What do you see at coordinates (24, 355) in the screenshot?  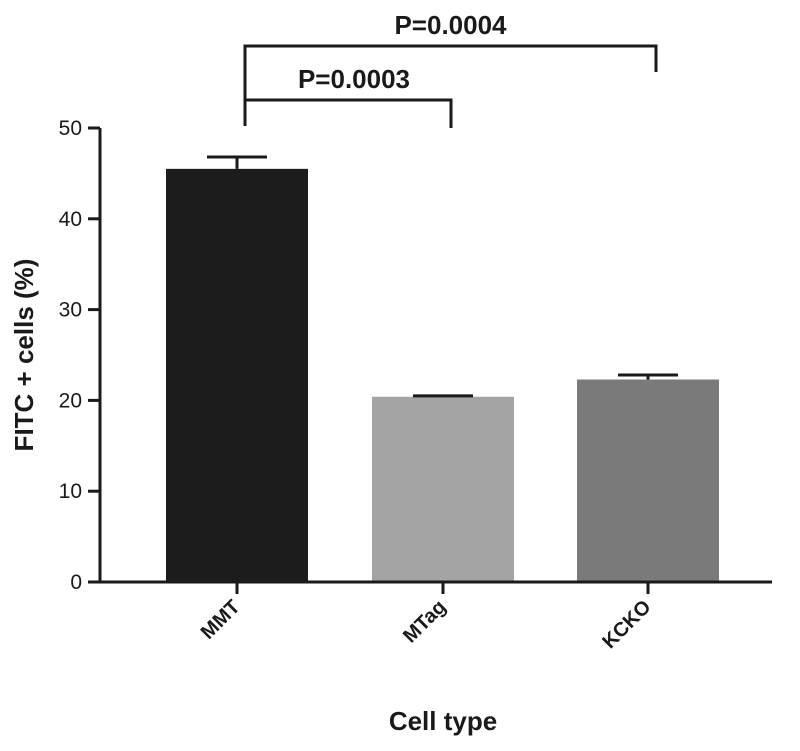 I see `y-axis-title: FITC + cells (%)` at bounding box center [24, 355].